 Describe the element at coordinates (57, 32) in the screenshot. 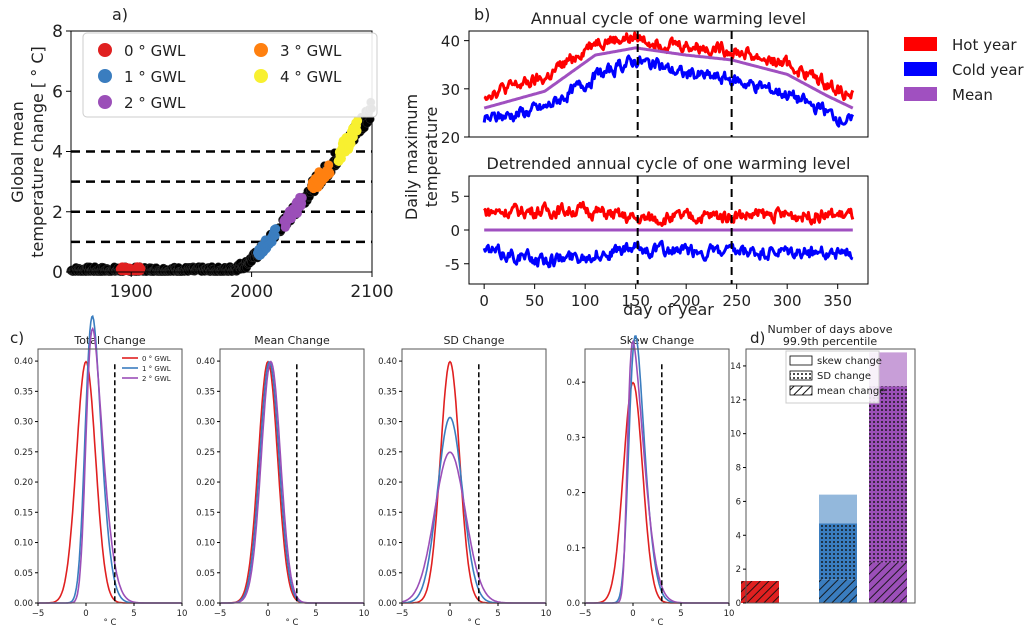

I see `y-tick-label: 8` at that location.